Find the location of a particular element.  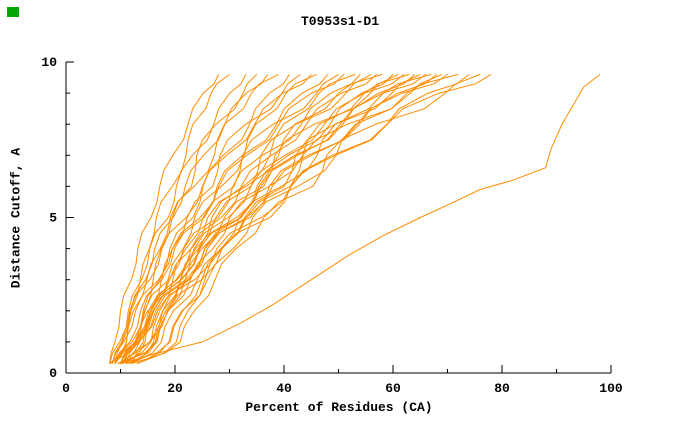

svg-text: 5 is located at coordinates (53, 218).